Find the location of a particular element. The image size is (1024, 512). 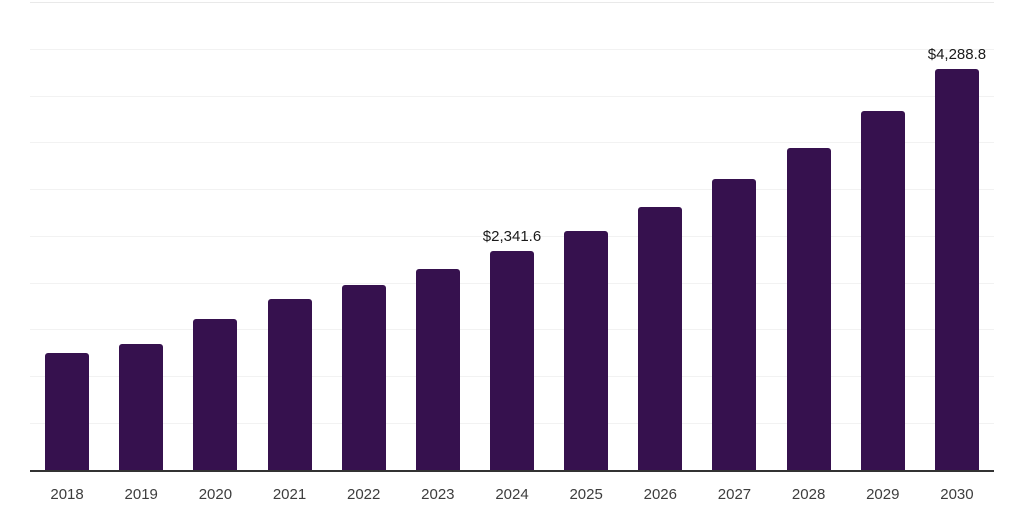

bar-2021 is located at coordinates (289, 384).